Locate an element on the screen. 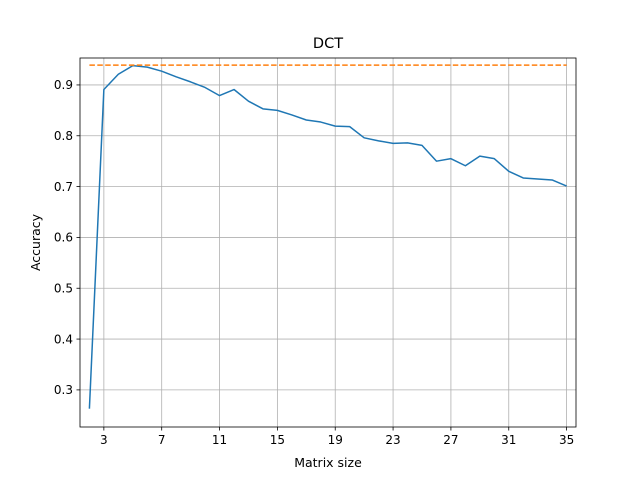 The width and height of the screenshot is (640, 480). x-tick-label: 27 is located at coordinates (450, 440).